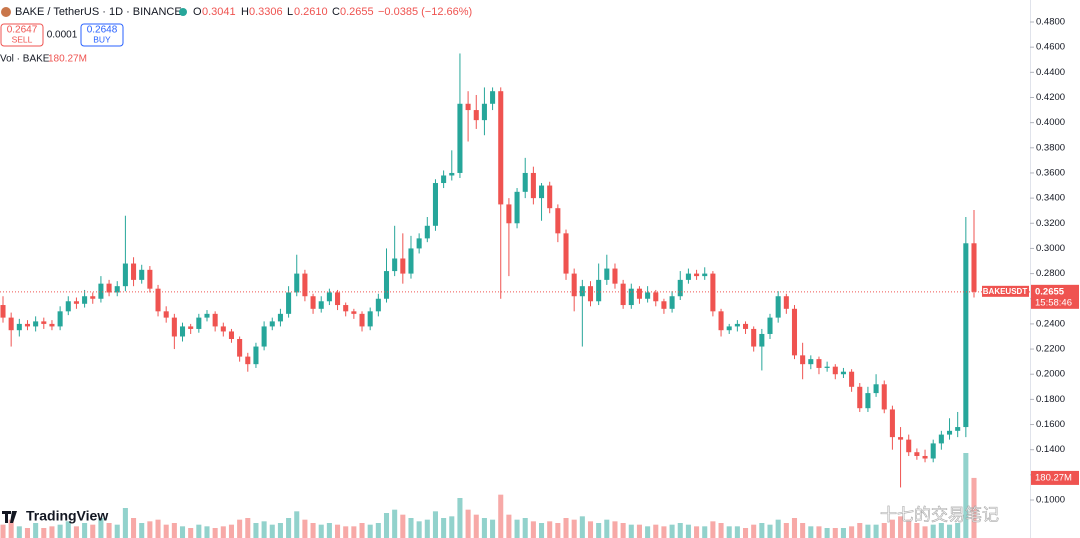  Describe the element at coordinates (22, 30) in the screenshot. I see `sell-price: 0.2647` at that location.